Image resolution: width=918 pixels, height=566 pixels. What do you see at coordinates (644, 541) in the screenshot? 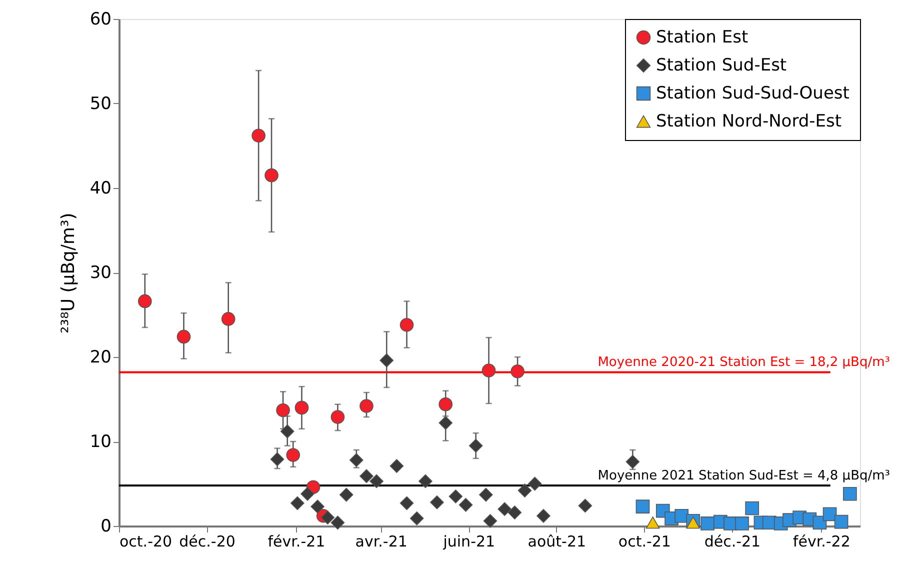
I see `x-tick-label: oct.-21` at bounding box center [644, 541].